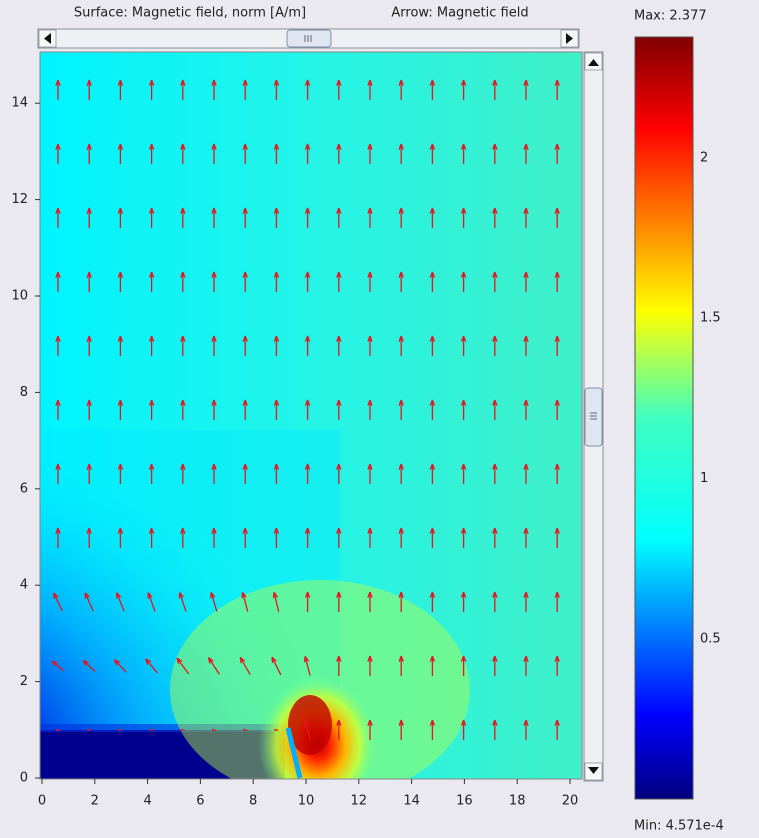 This screenshot has width=759, height=838. What do you see at coordinates (190, 13) in the screenshot?
I see `chart-title: Surface: Magnetic field, norm [A/m]` at bounding box center [190, 13].